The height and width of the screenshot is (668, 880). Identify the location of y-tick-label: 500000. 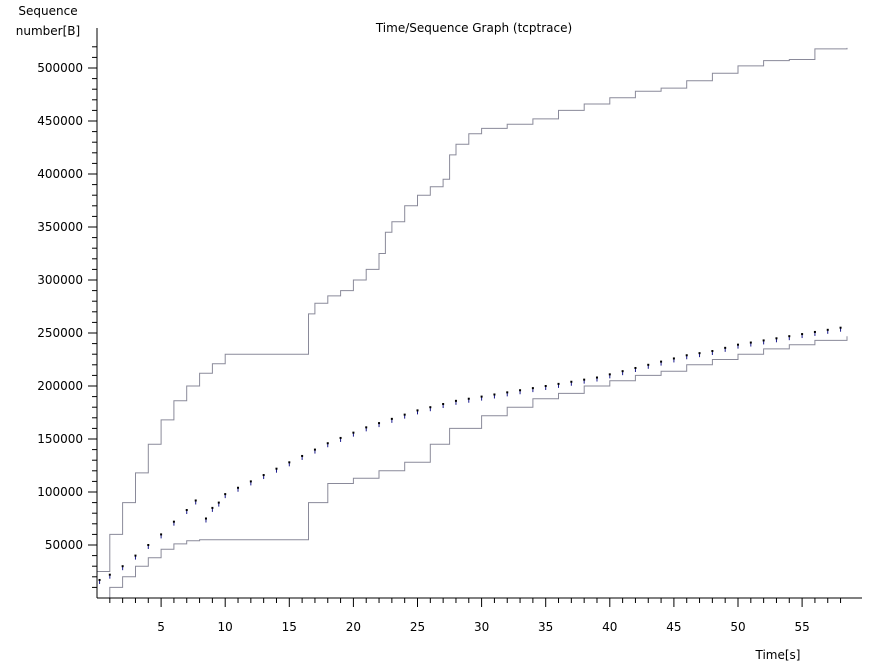
(60, 68).